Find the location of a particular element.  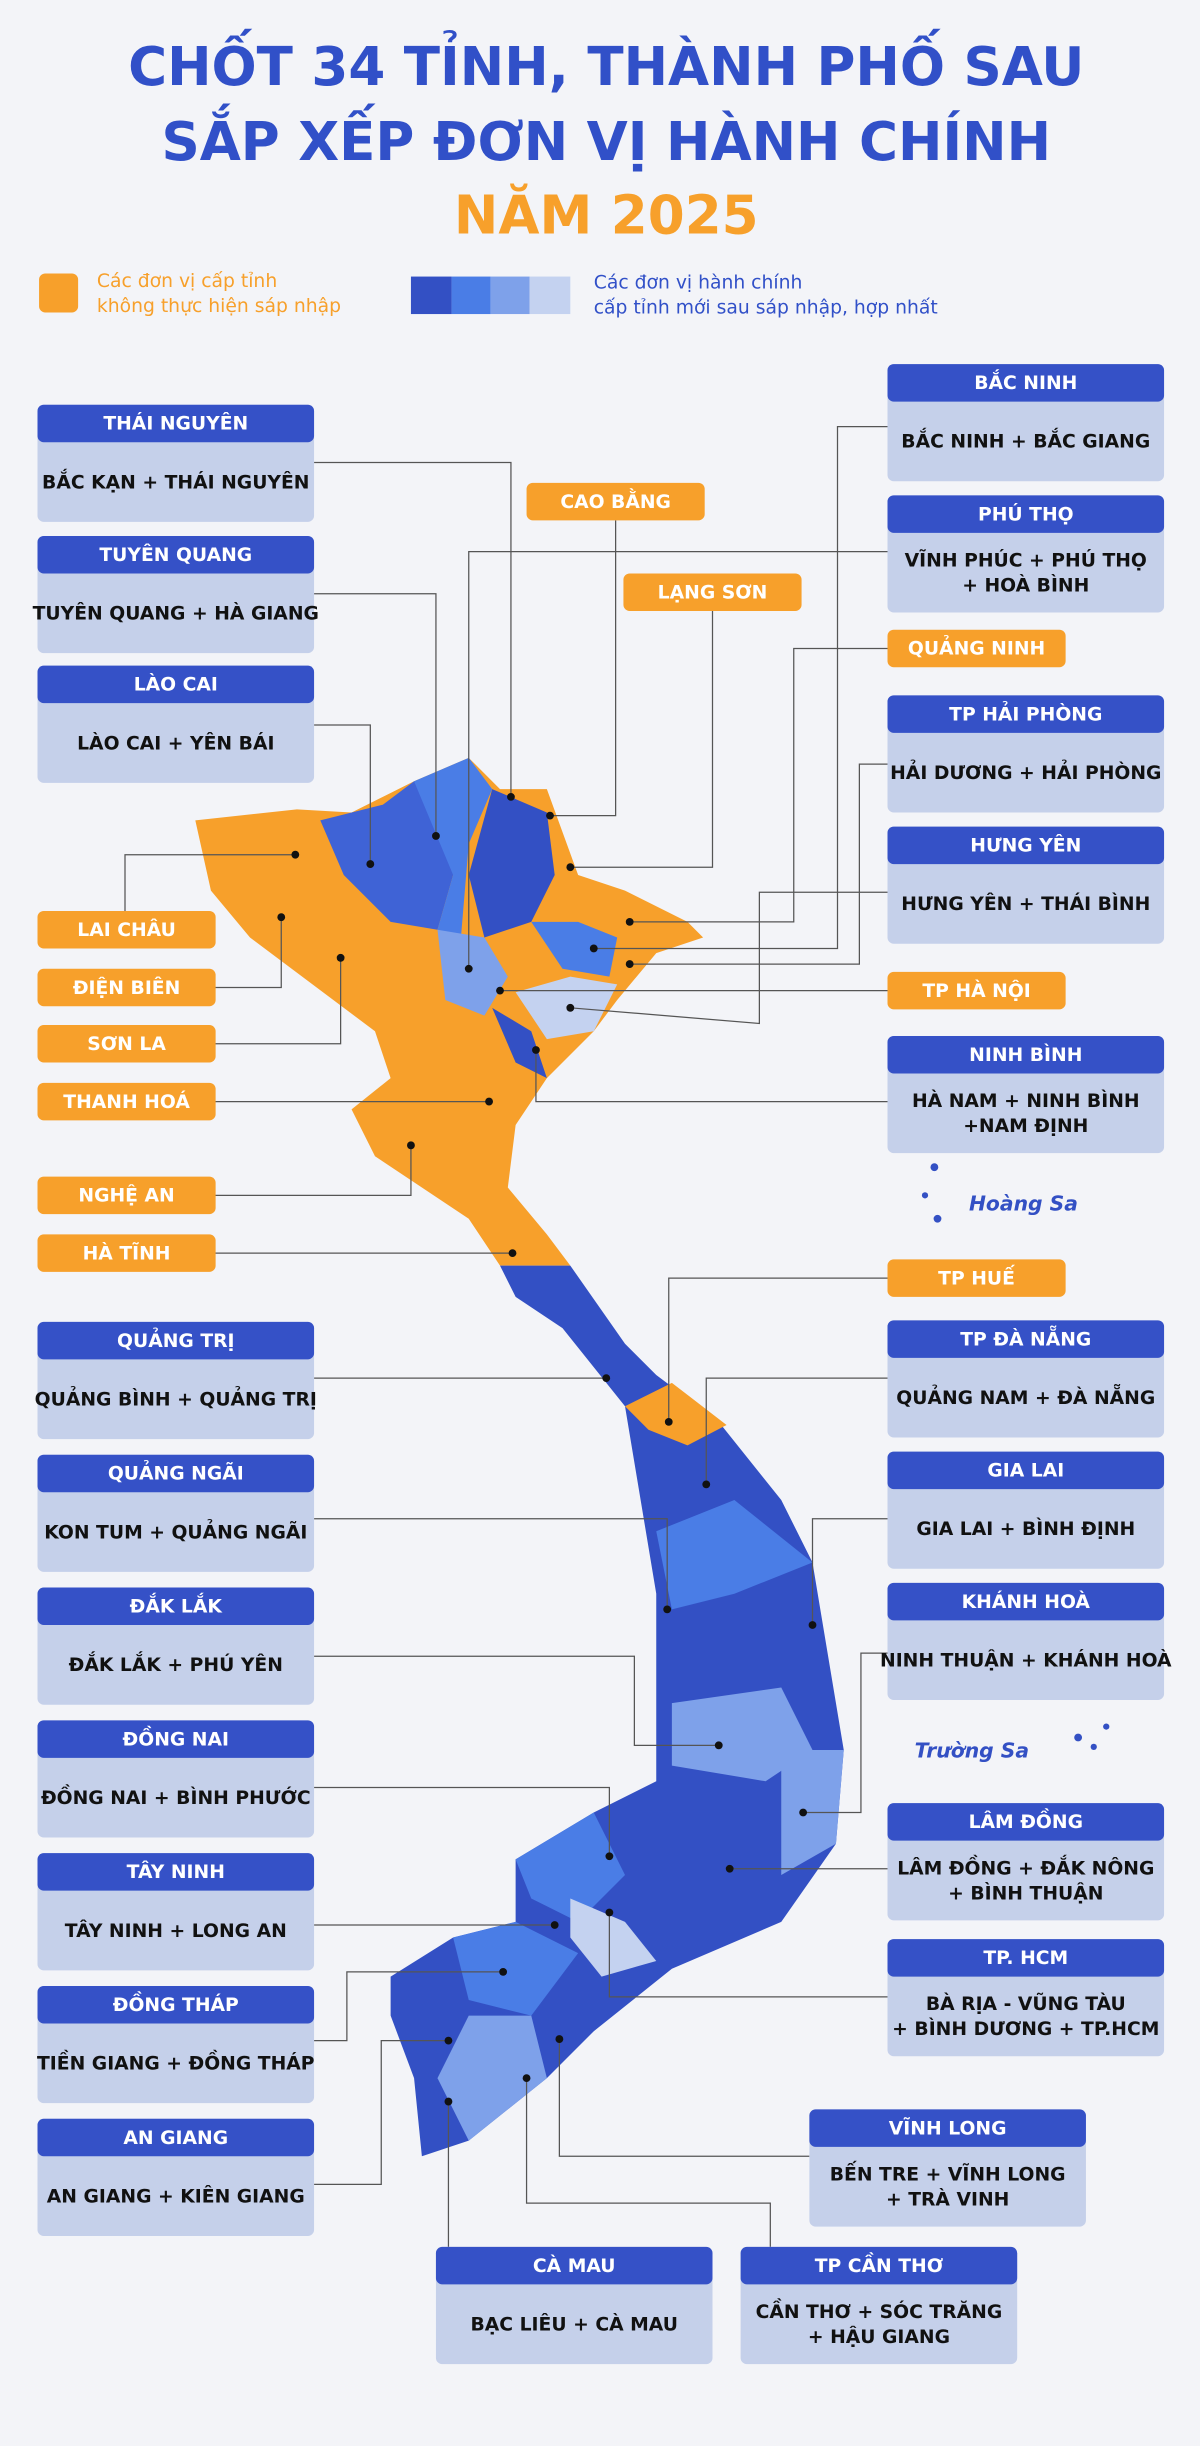

label-text: ĐIỆN BIÊN is located at coordinates (126, 987).